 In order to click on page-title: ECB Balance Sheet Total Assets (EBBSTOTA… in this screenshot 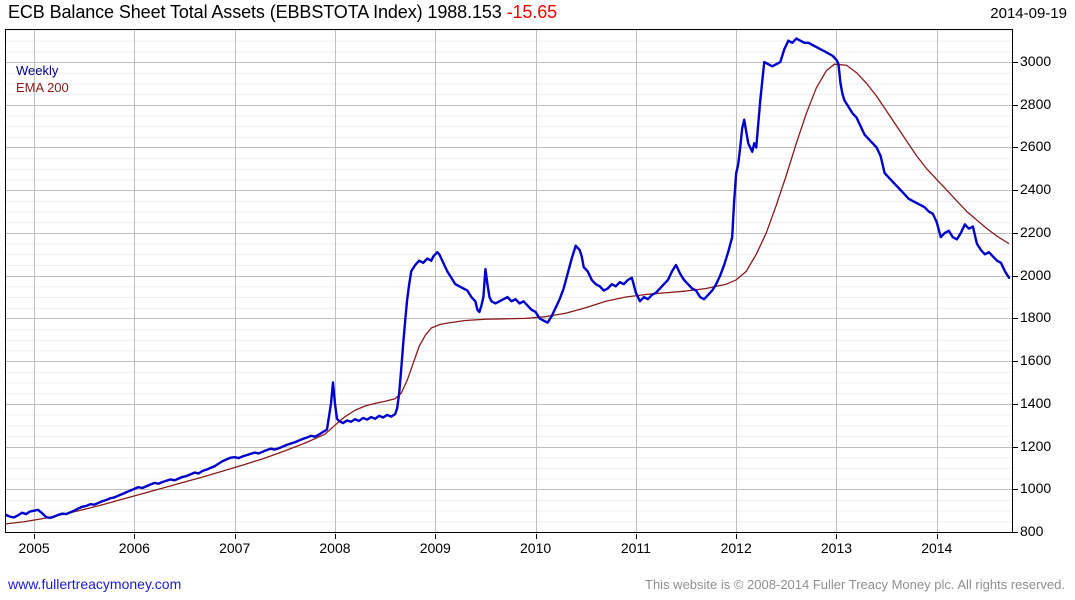, I will do `click(282, 12)`.